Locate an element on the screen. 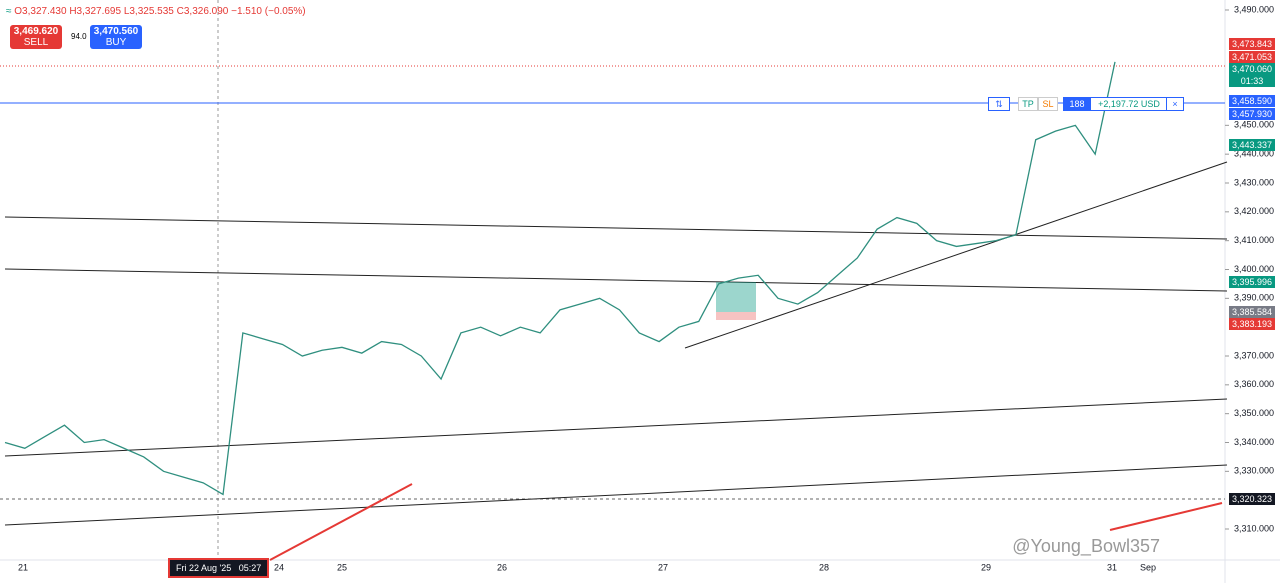 The height and width of the screenshot is (583, 1280). price-tag-text: 3,458.590 is located at coordinates (1252, 101).